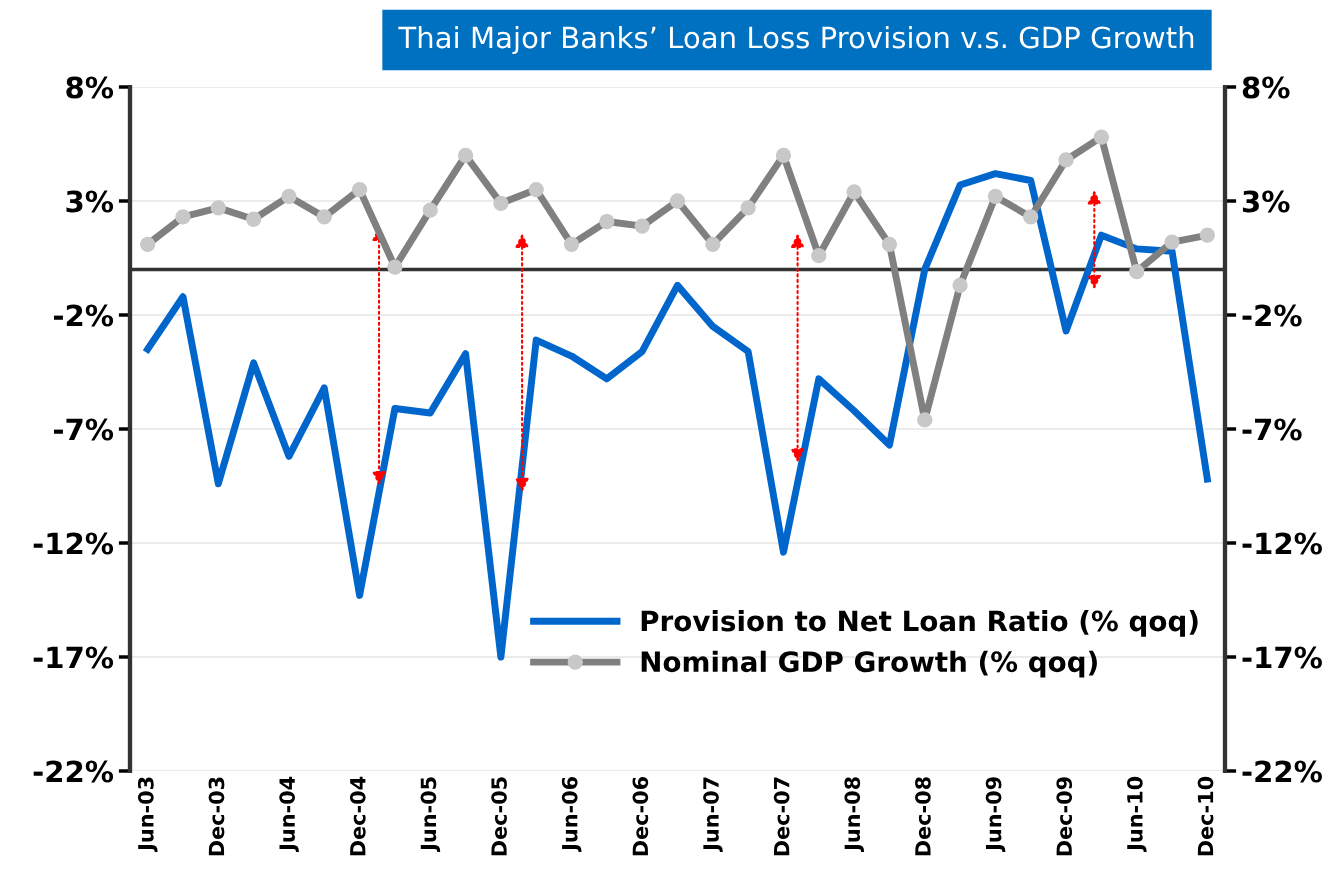 This screenshot has width=1332, height=882. I want to click on x-tick-label: Dec-10, so click(1205, 816).